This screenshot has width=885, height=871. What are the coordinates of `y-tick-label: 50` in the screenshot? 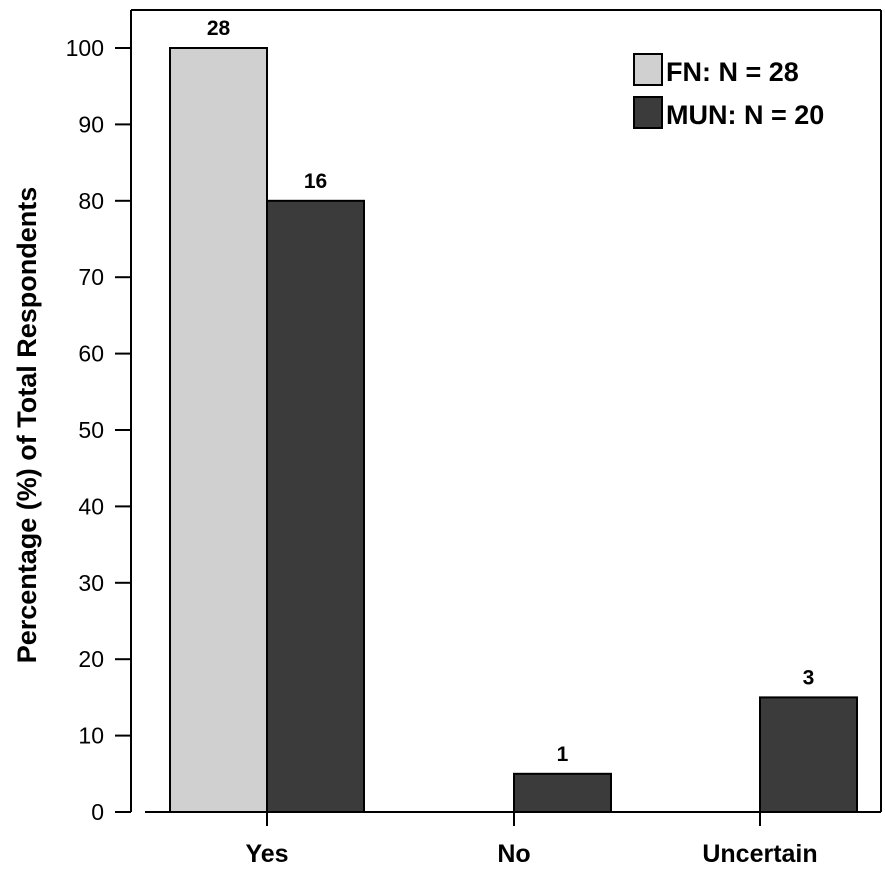 It's located at (91, 430).